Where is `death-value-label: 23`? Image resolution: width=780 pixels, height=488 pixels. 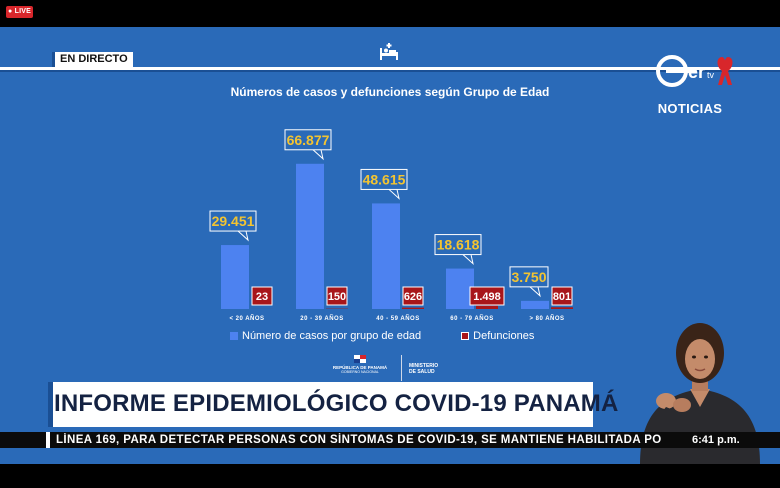
death-value-label: 23 is located at coordinates (262, 297).